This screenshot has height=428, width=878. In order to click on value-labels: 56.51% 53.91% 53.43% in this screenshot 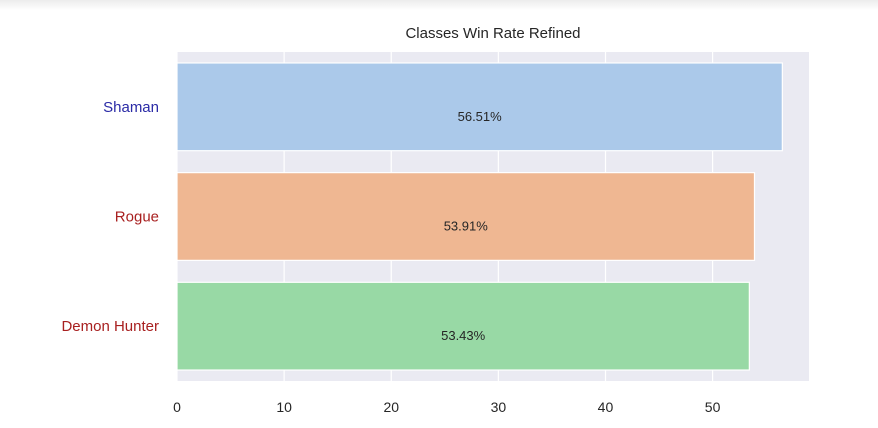, I will do `click(471, 226)`.